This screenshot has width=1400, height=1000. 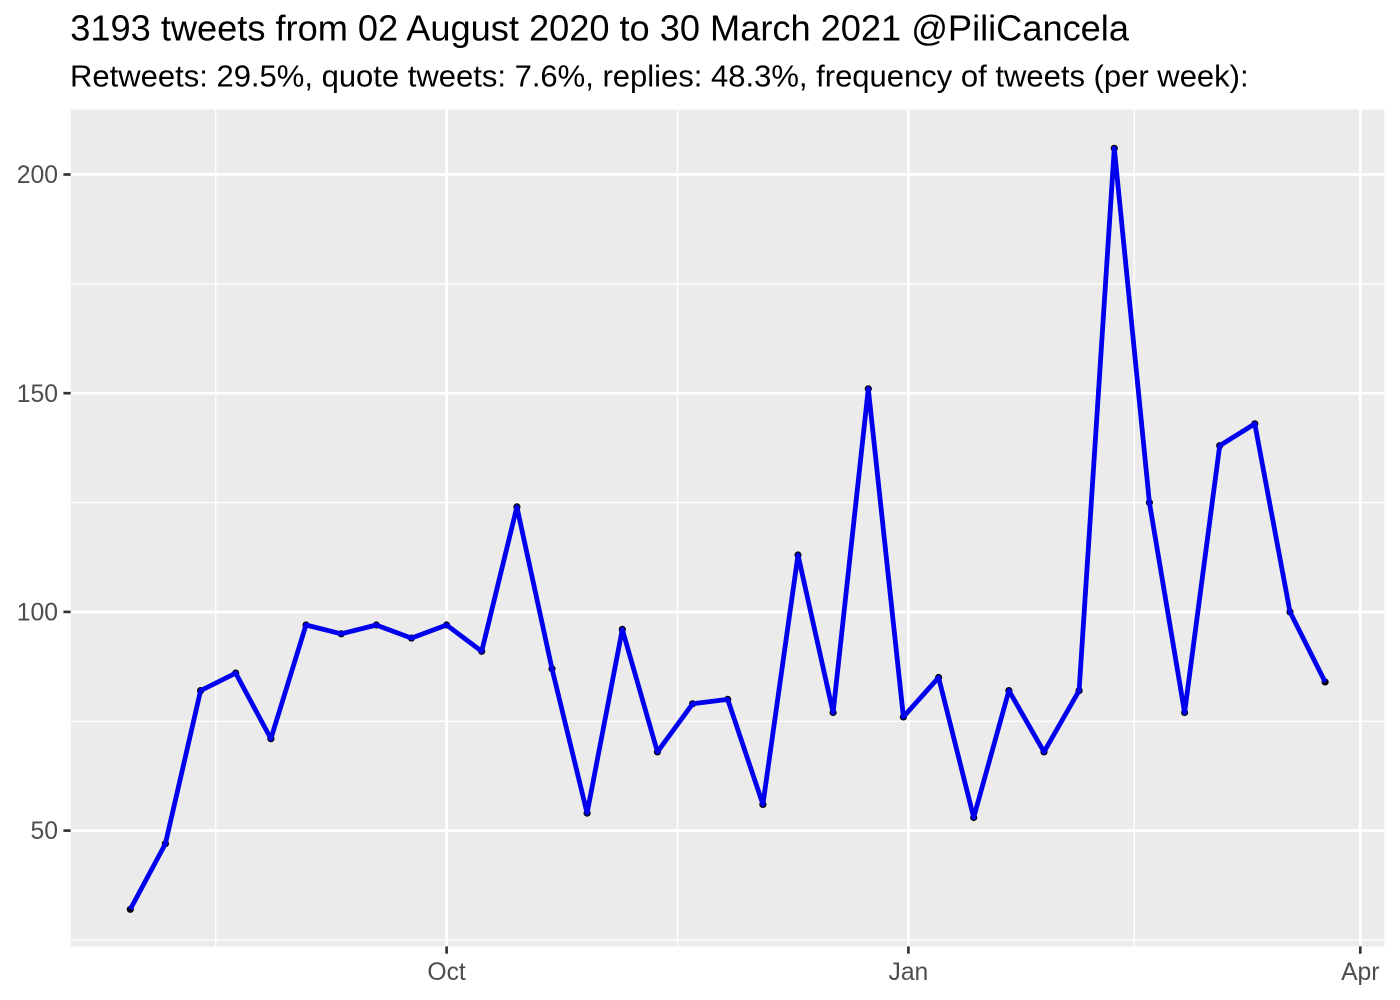 I want to click on svg-text: 200, so click(x=37, y=175).